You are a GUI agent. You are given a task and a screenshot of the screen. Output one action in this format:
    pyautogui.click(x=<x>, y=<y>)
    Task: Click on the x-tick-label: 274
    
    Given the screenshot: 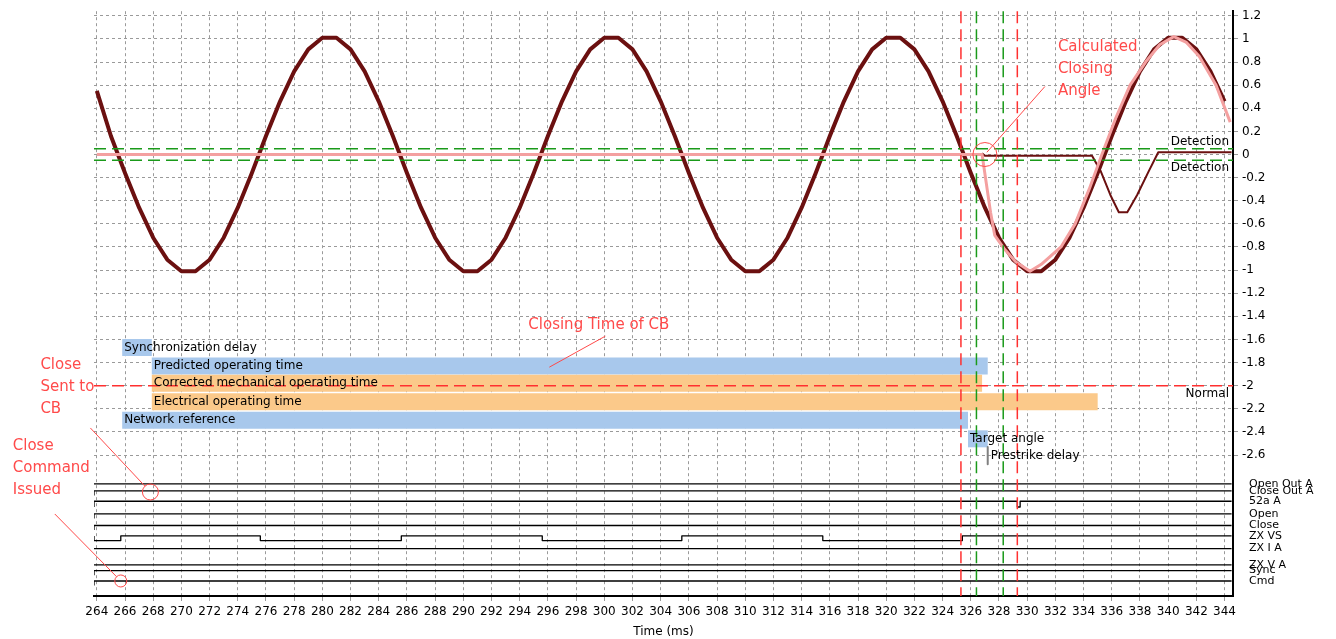 What is the action you would take?
    pyautogui.click(x=238, y=611)
    